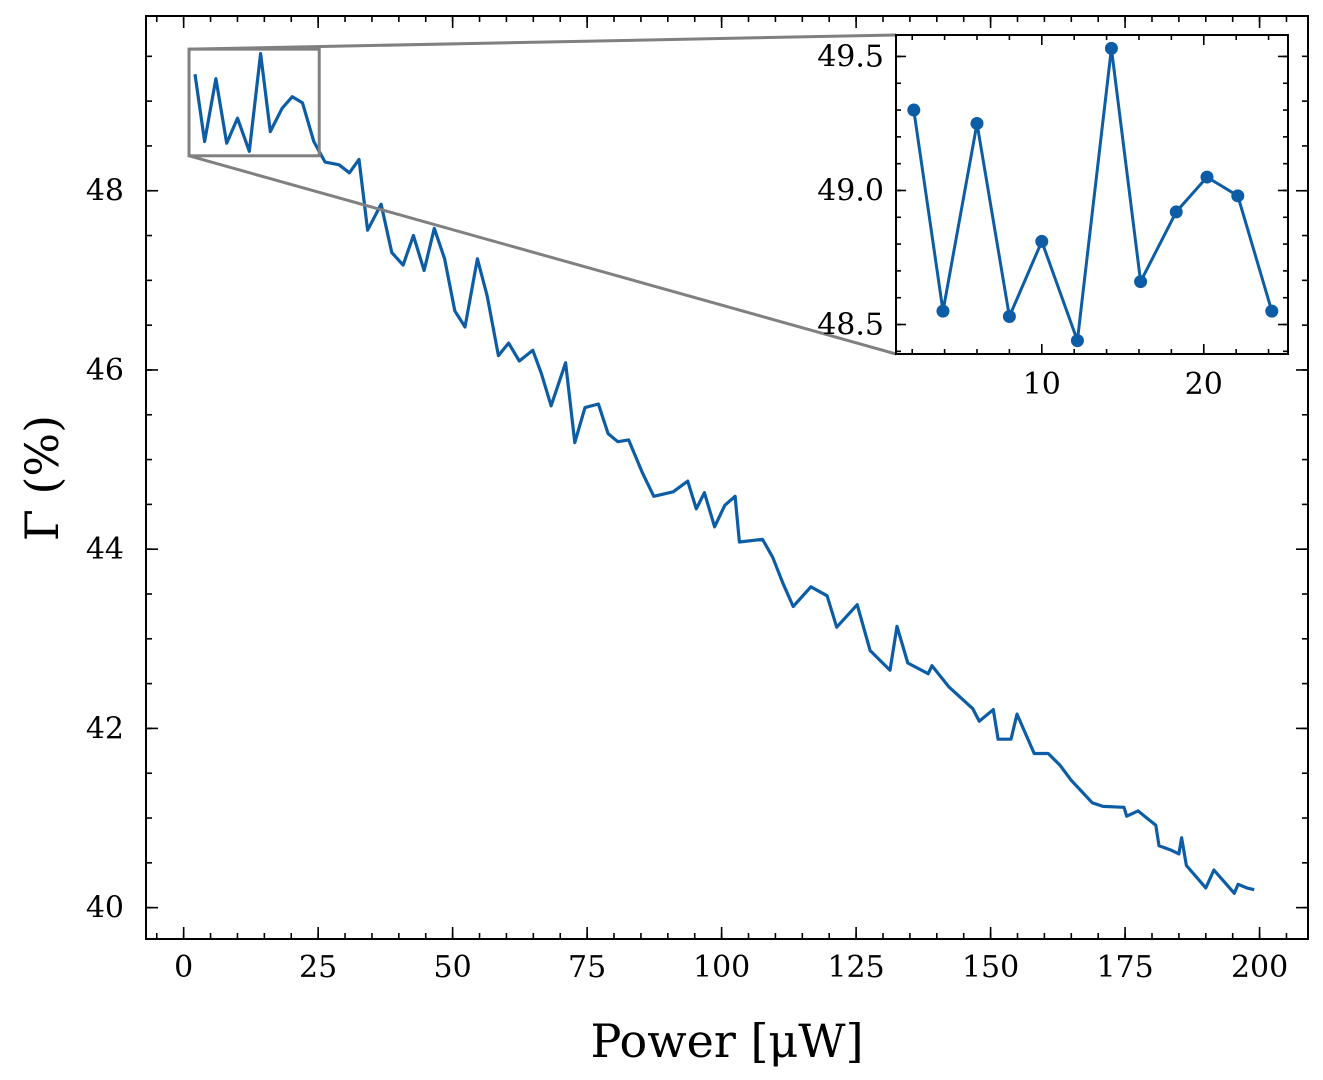 This screenshot has height=1080, width=1323. What do you see at coordinates (453, 967) in the screenshot?
I see `main-x-tick-label: 50` at bounding box center [453, 967].